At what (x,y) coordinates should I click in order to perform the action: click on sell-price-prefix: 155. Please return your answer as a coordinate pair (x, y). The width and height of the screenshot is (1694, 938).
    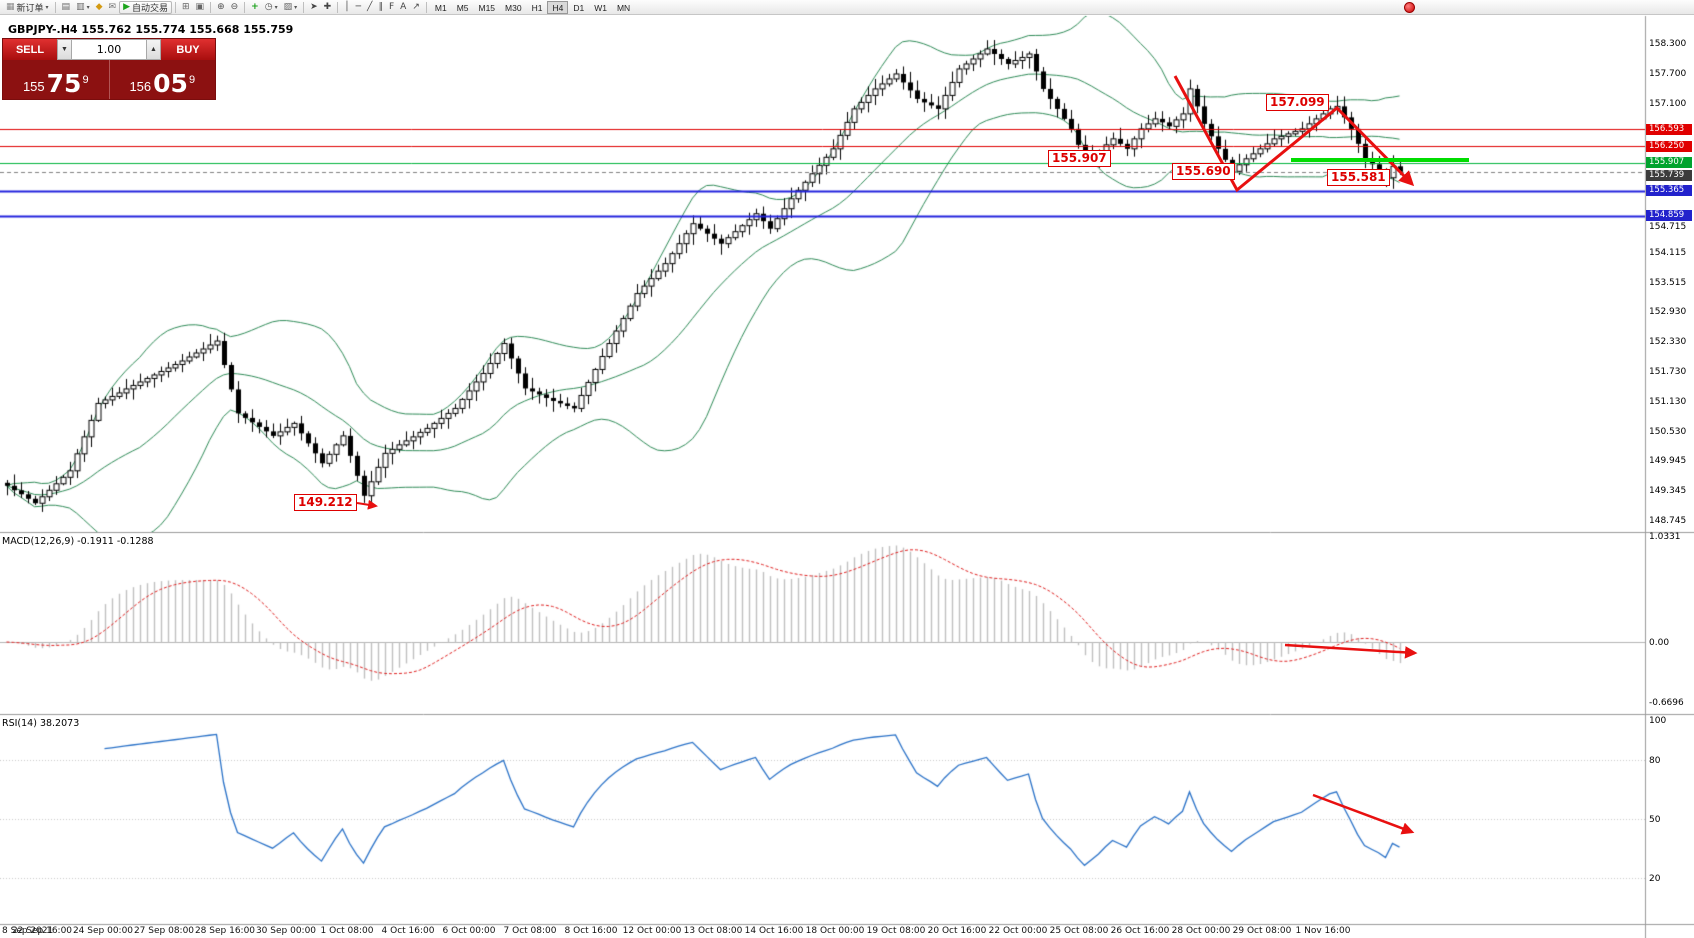
    Looking at the image, I should click on (33, 86).